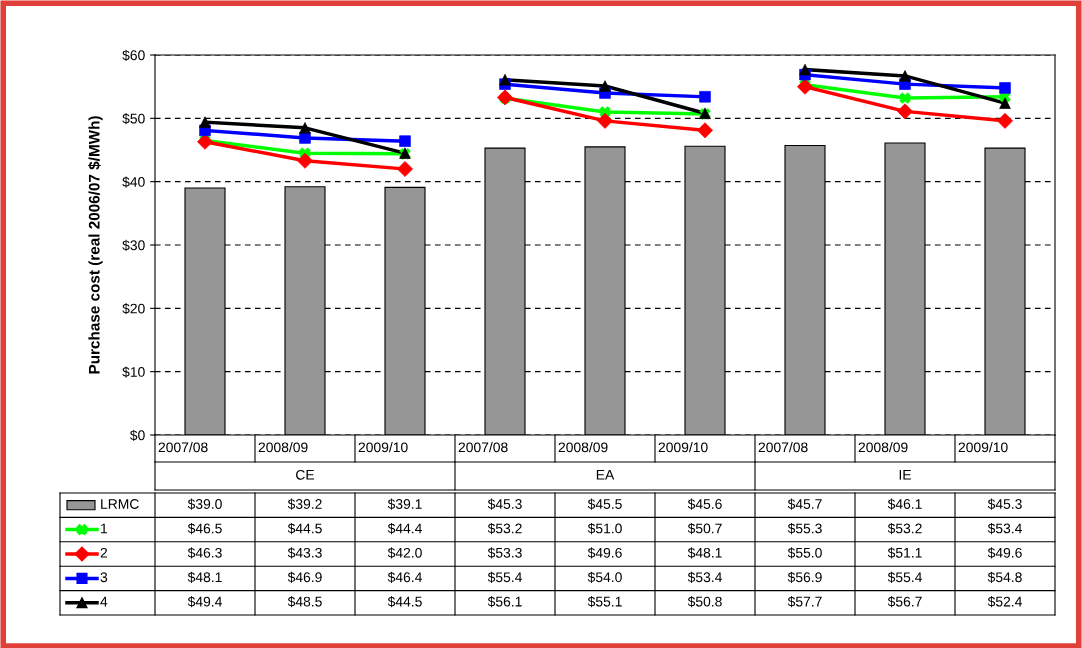  I want to click on data-label: $55.3, so click(804, 528).